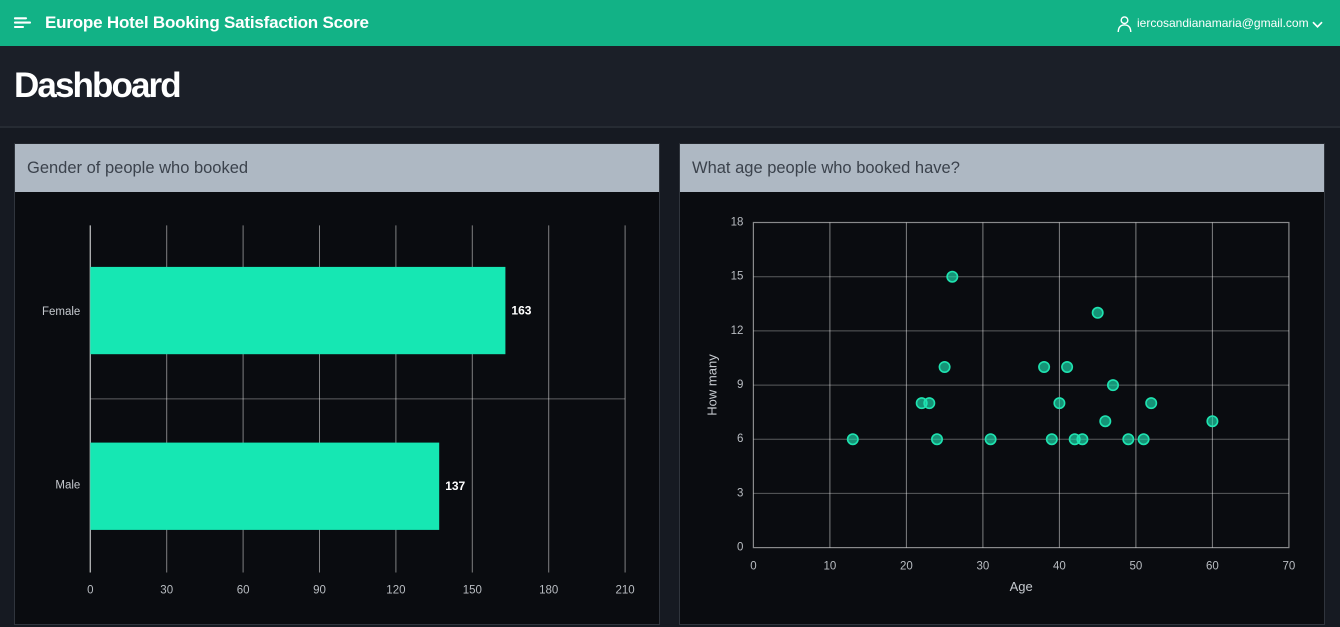  I want to click on svg-text: 163, so click(521, 311).